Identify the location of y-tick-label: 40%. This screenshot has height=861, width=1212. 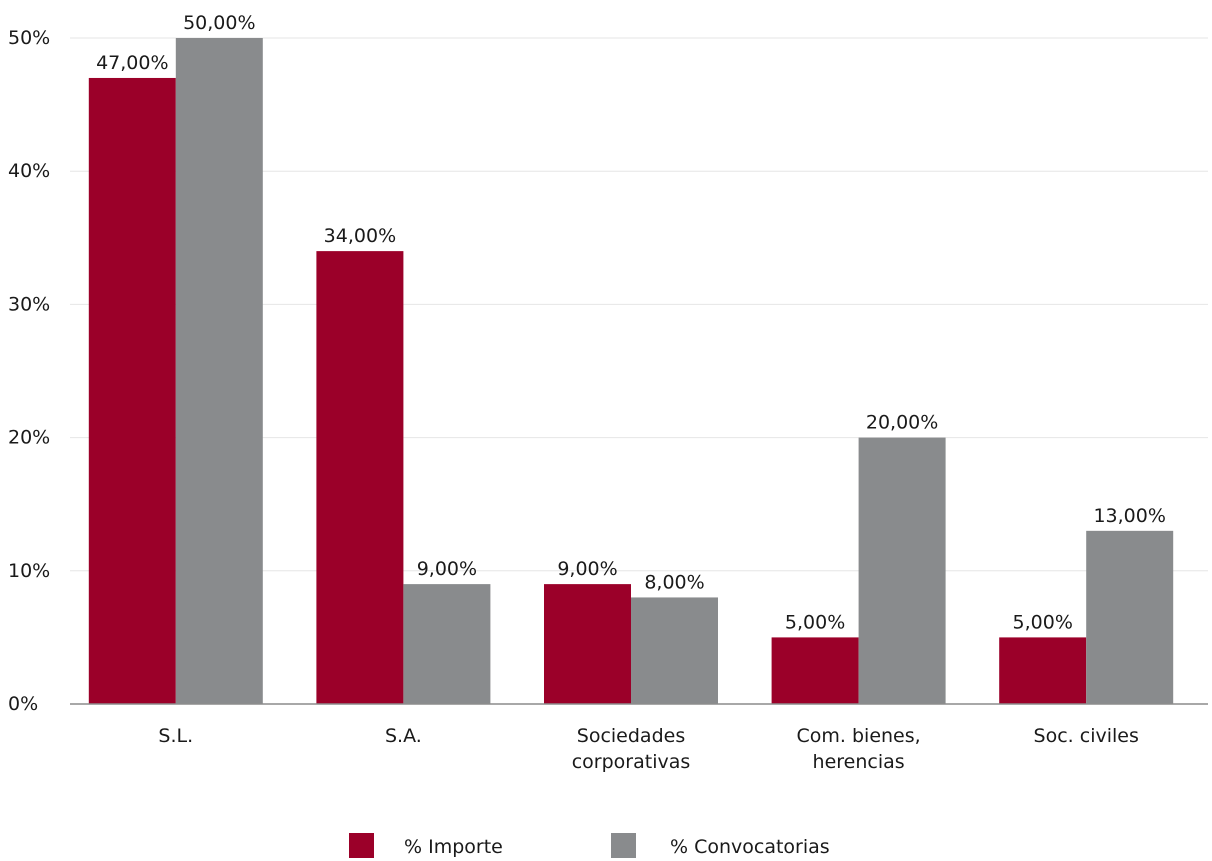
(29, 171).